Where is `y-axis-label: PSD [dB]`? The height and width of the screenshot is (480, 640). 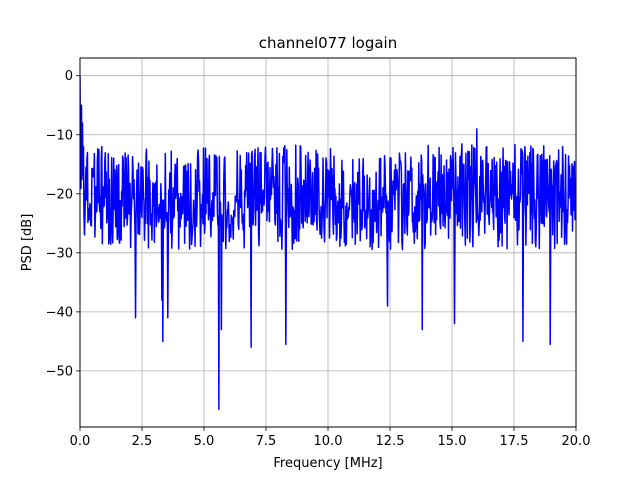 y-axis-label: PSD [dB] is located at coordinates (27, 243).